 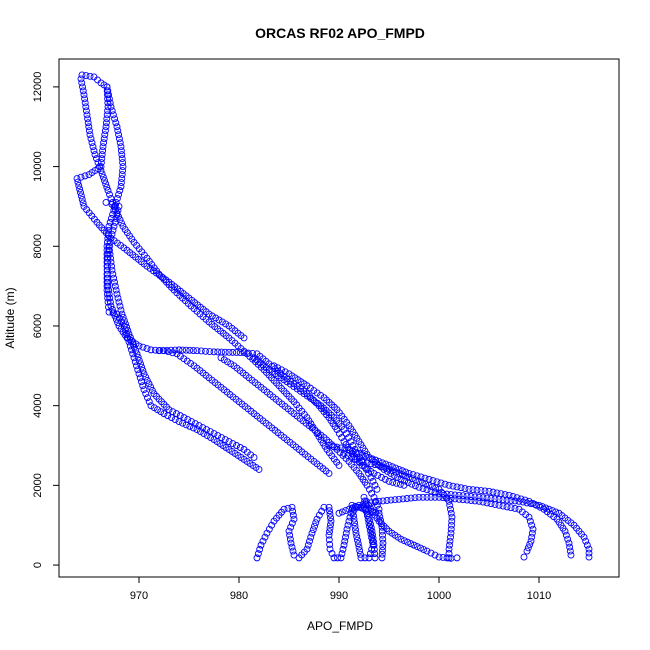 I want to click on x-tick-label: 980, so click(x=239, y=596).